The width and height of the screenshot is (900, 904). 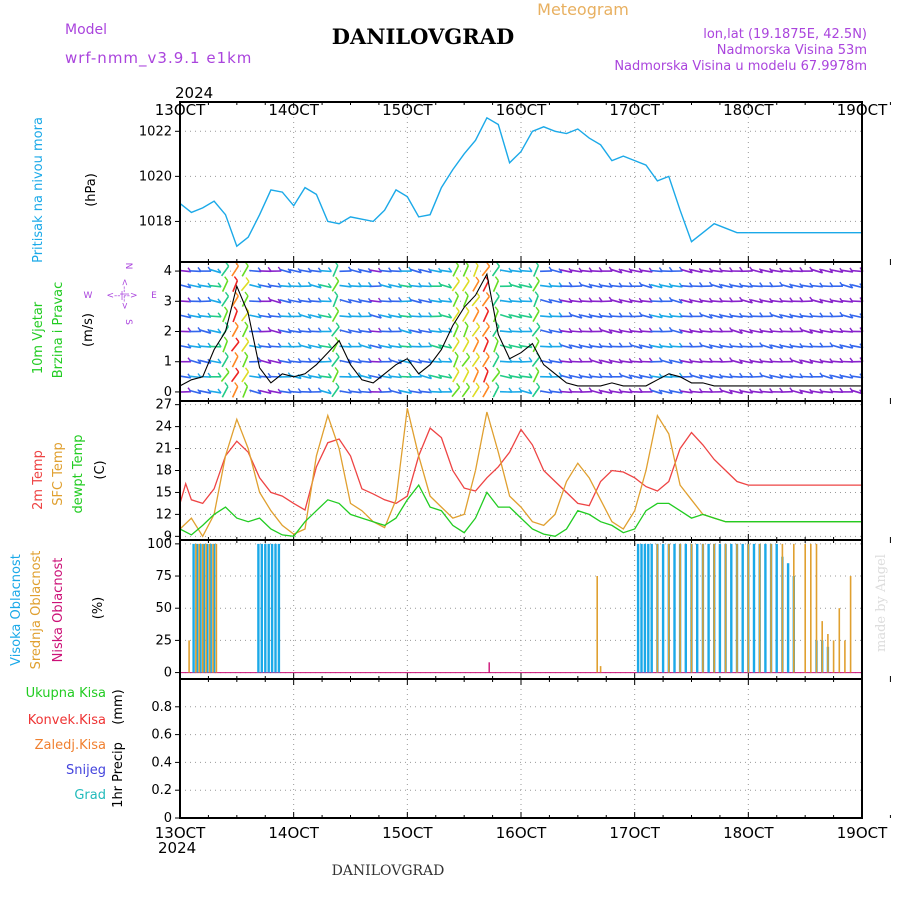 What do you see at coordinates (168, 301) in the screenshot?
I see `ytick-label: 3` at bounding box center [168, 301].